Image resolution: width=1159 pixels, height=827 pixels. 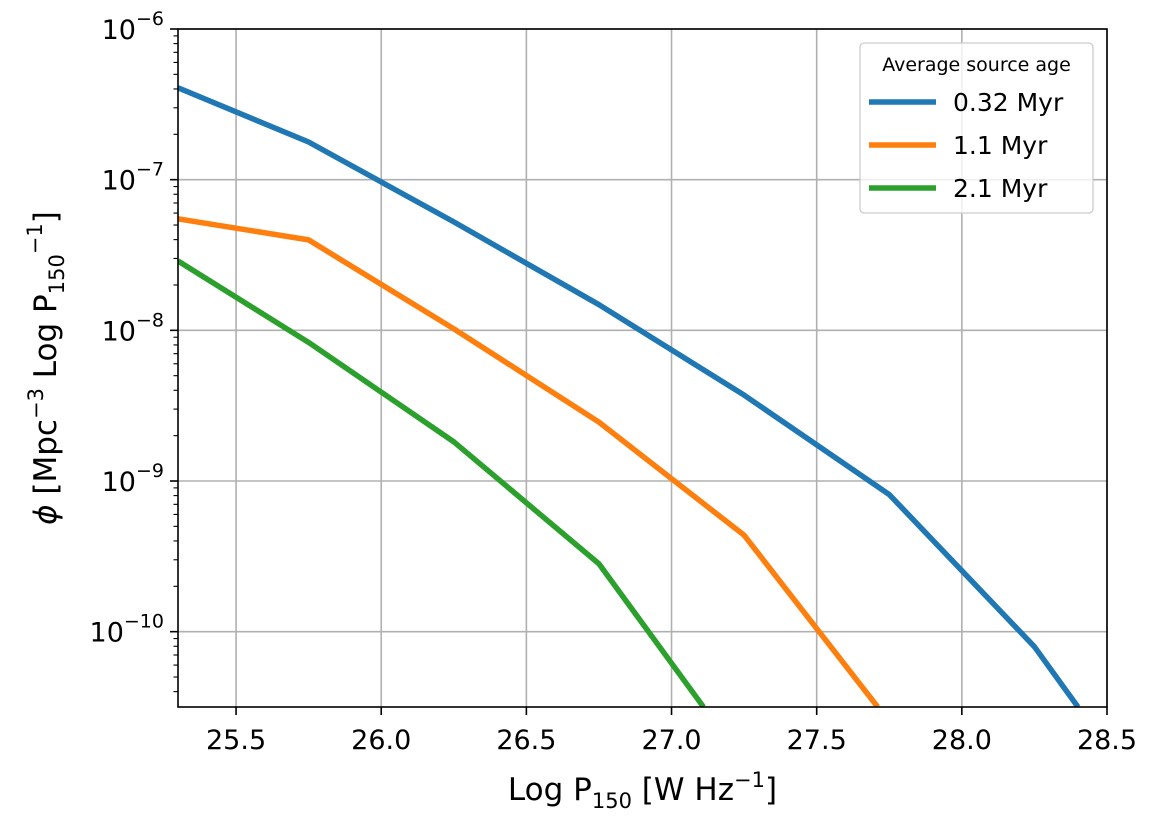 What do you see at coordinates (46, 217) in the screenshot?
I see `y-axis-label-end: ]` at bounding box center [46, 217].